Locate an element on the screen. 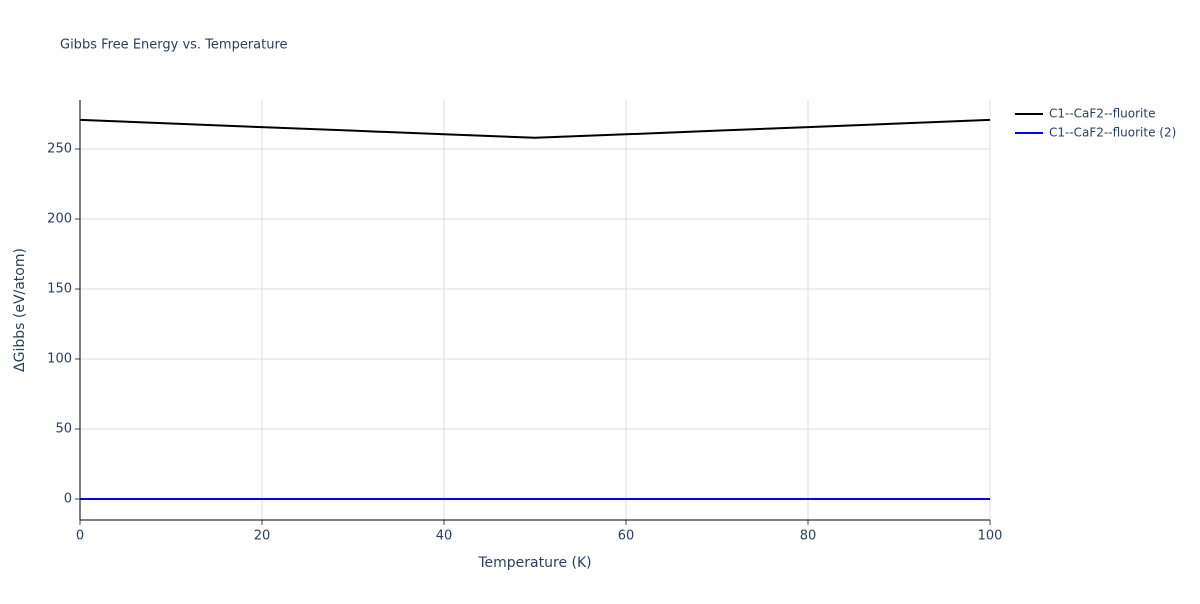 The image size is (1200, 604). y-tick-label: 250 is located at coordinates (59, 149).